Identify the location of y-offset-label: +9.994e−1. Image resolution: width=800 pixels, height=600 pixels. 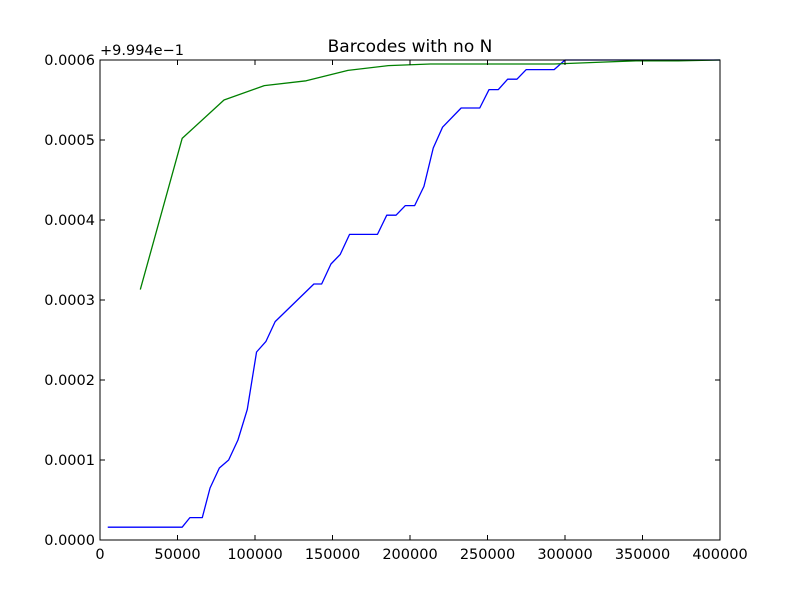
(142, 51).